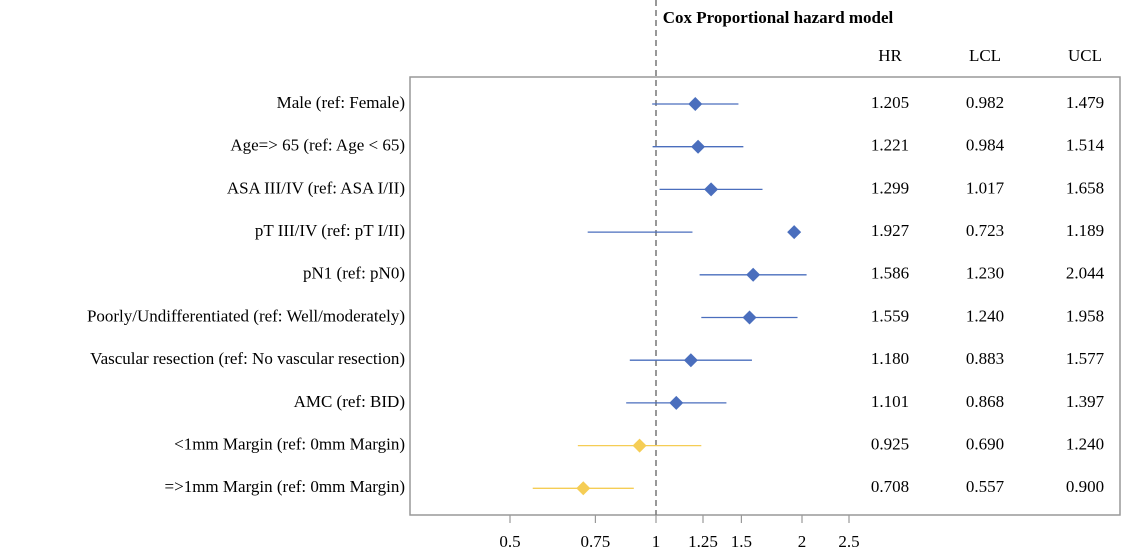 This screenshot has width=1134, height=554. What do you see at coordinates (890, 55) in the screenshot?
I see `column-header: HR` at bounding box center [890, 55].